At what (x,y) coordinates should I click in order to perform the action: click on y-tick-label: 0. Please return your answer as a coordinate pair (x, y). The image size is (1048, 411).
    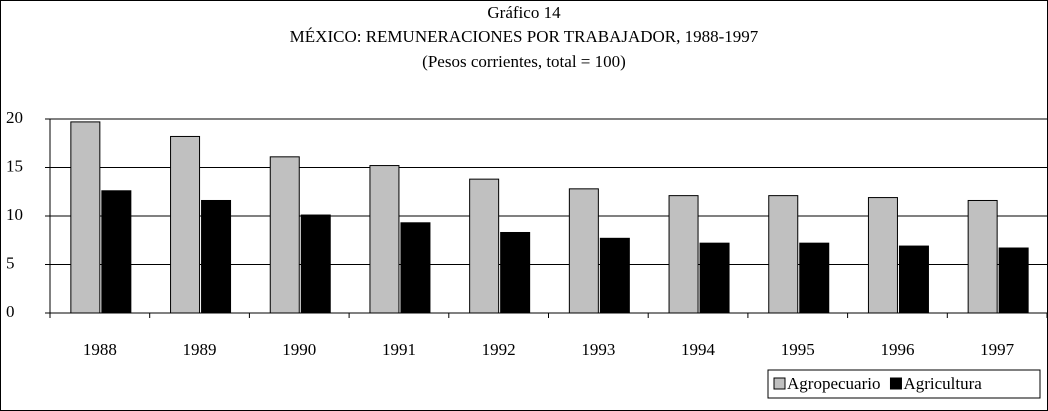
    Looking at the image, I should click on (10, 311).